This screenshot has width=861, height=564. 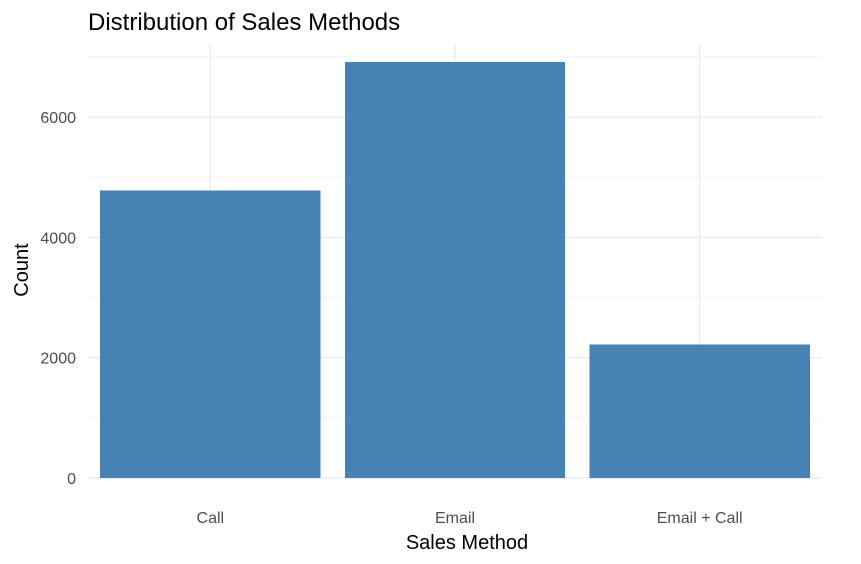 I want to click on x-tick-label-2: Email + Call, so click(x=700, y=518).